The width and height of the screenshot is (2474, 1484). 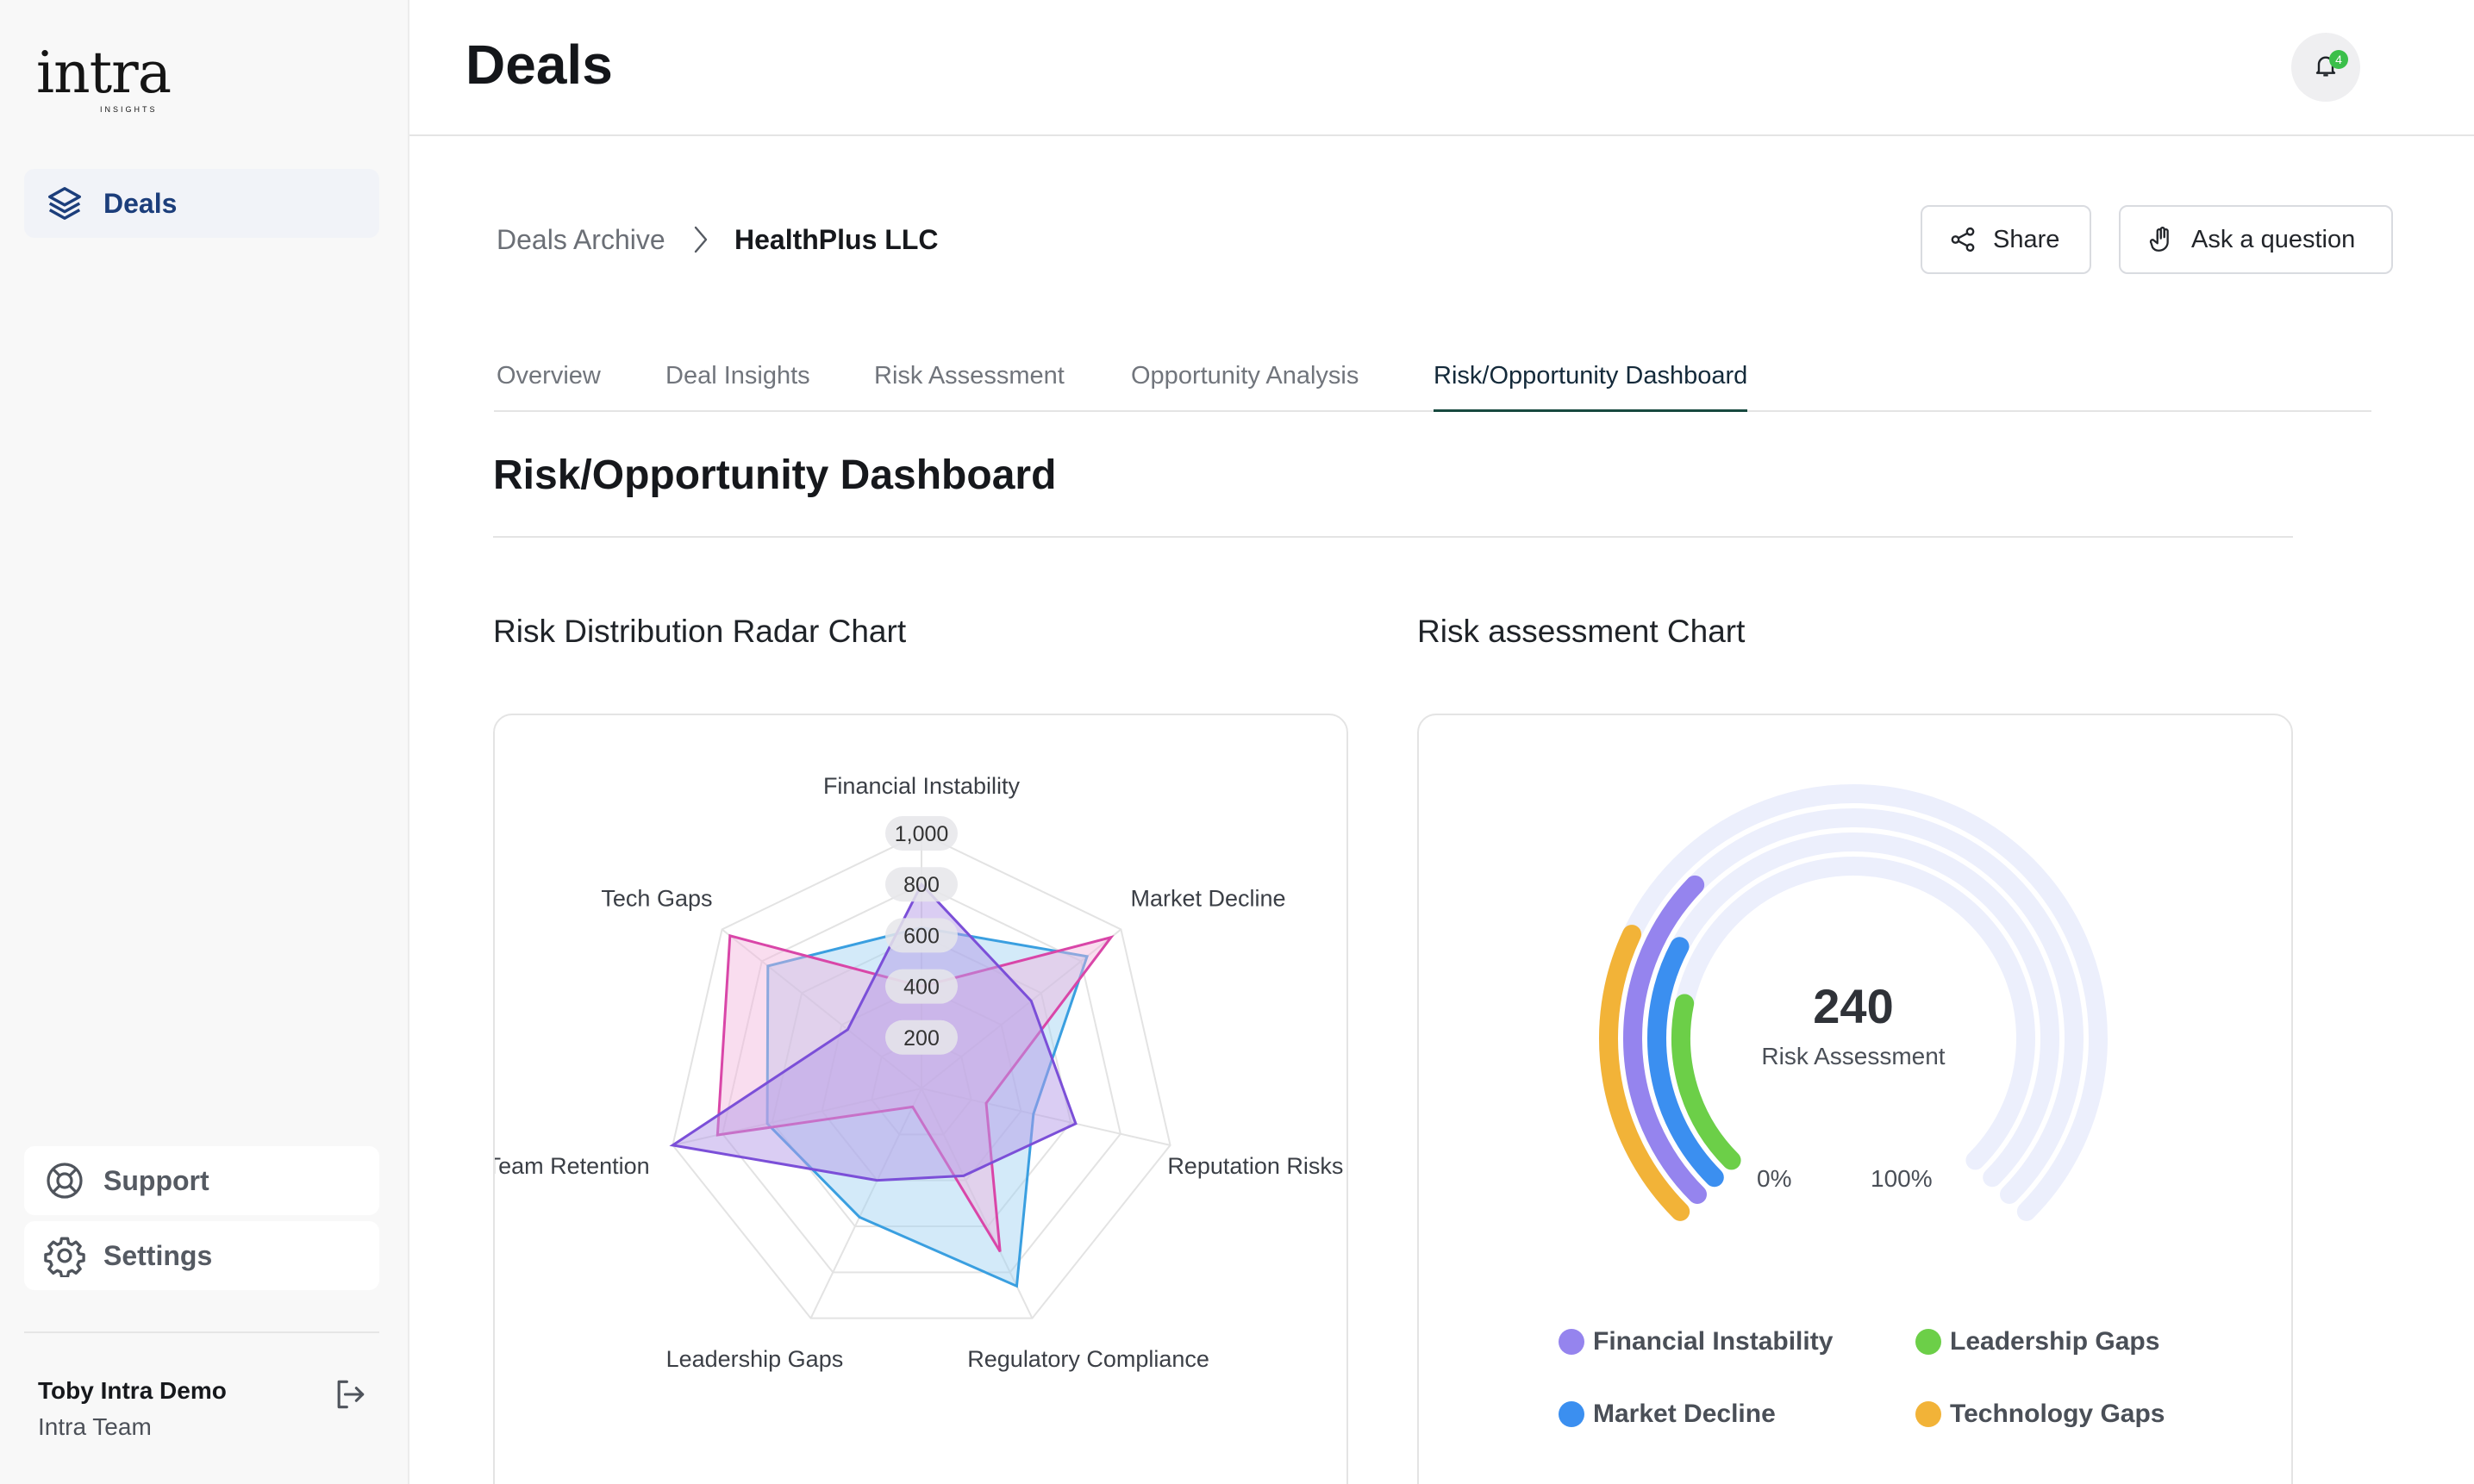 I want to click on user-team: Intra Team, so click(x=95, y=1427).